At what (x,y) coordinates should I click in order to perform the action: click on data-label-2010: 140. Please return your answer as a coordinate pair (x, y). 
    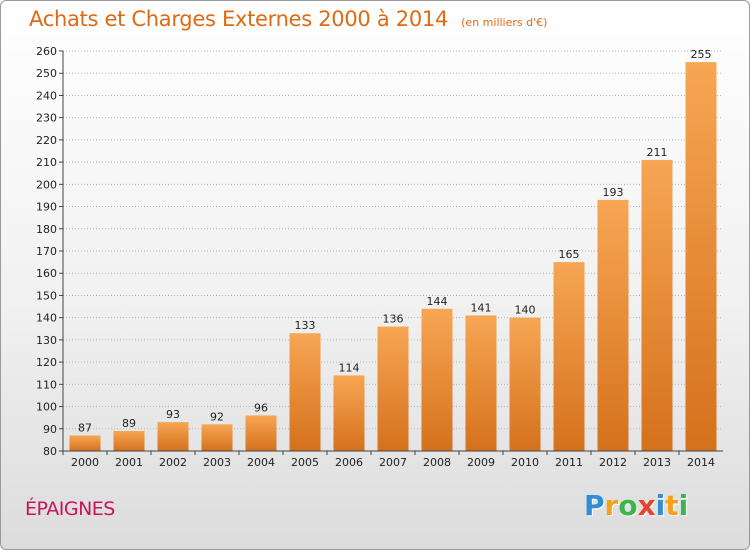
    Looking at the image, I should click on (525, 310).